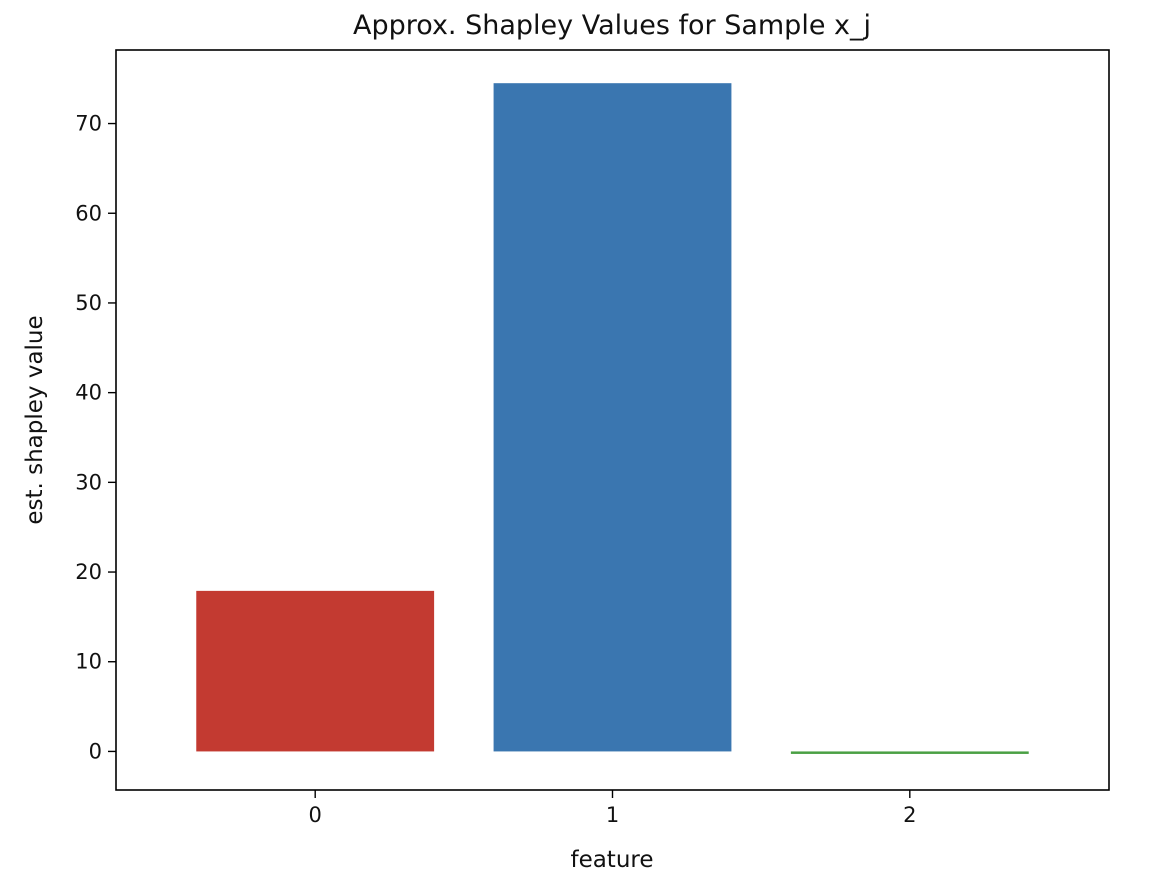  I want to click on y-tick-label: 60, so click(88, 213).